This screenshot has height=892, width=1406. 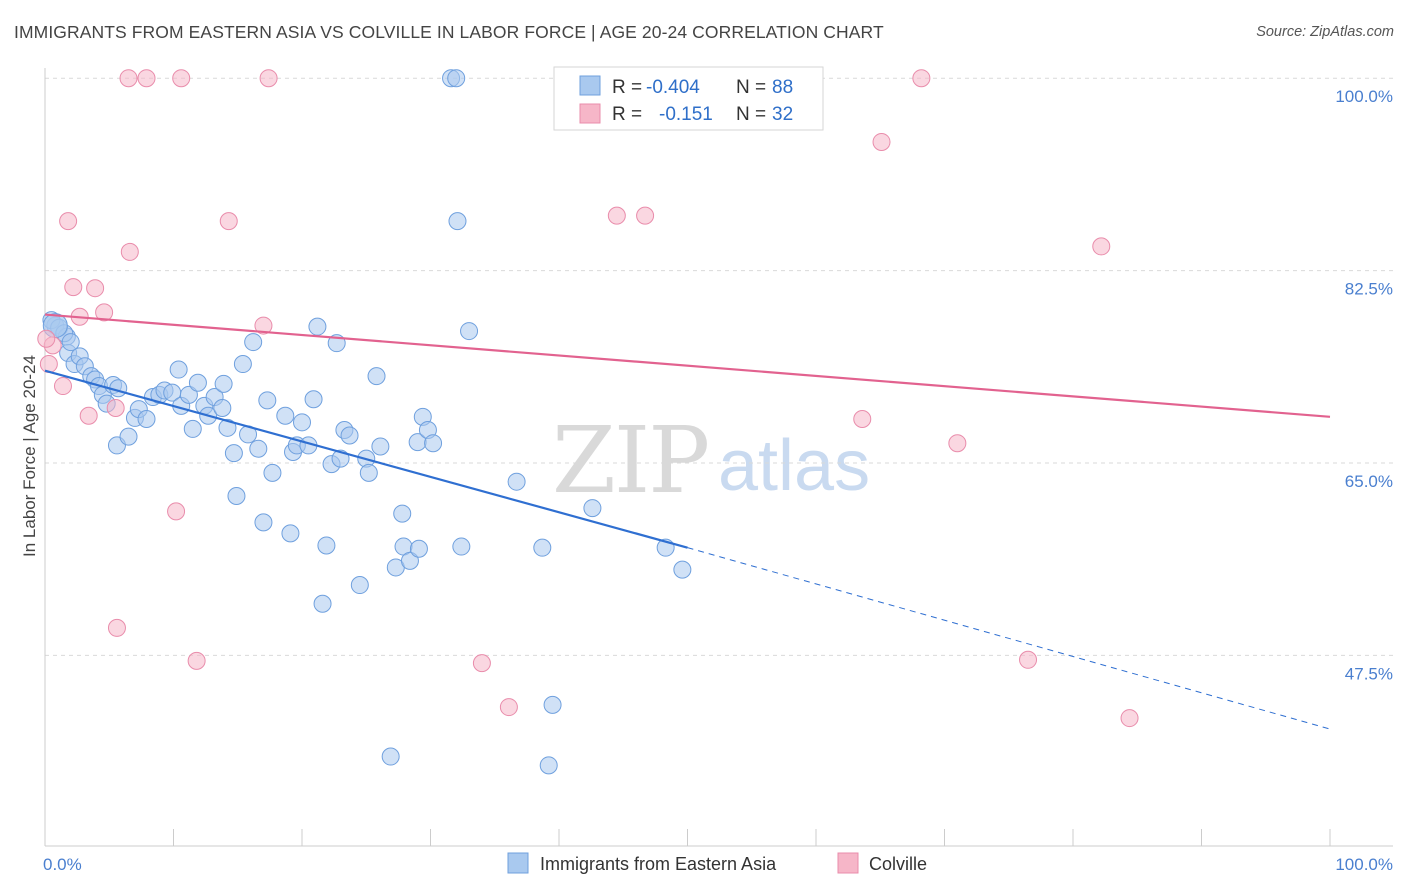 What do you see at coordinates (366, 459) in the screenshot?
I see `trend-line-immigrants` at bounding box center [366, 459].